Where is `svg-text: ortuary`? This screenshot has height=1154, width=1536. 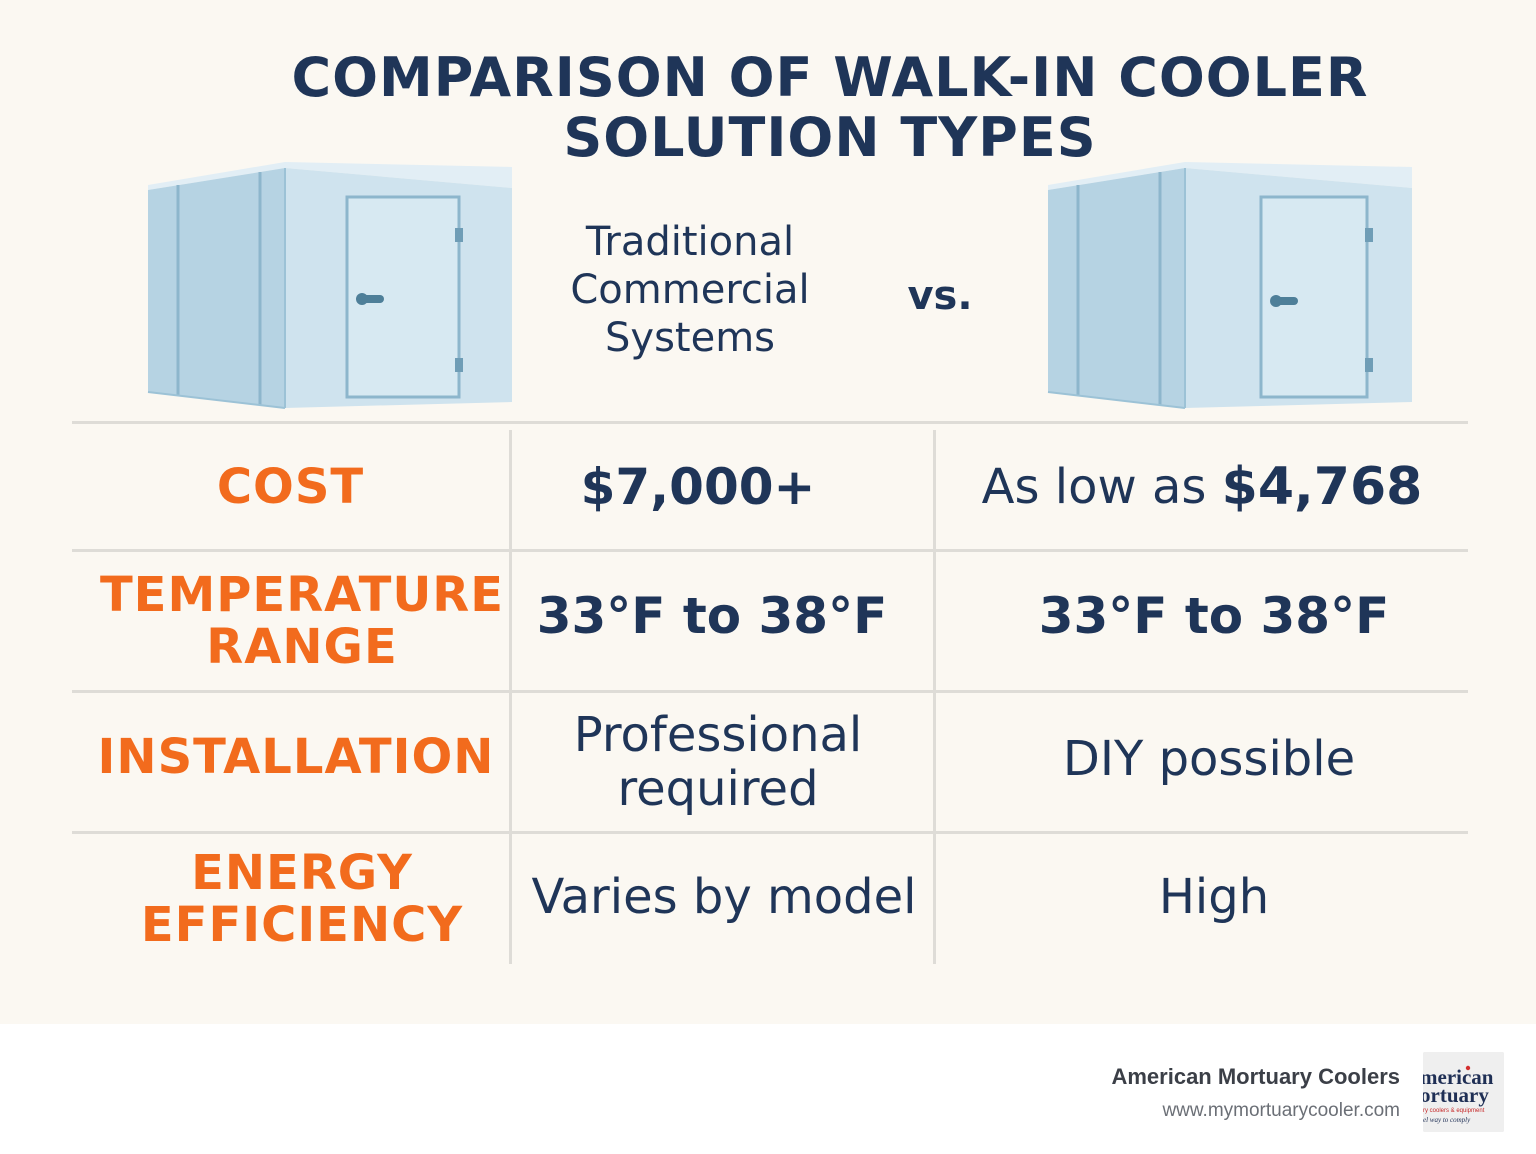
svg-text: ortuary is located at coordinates (1456, 1095).